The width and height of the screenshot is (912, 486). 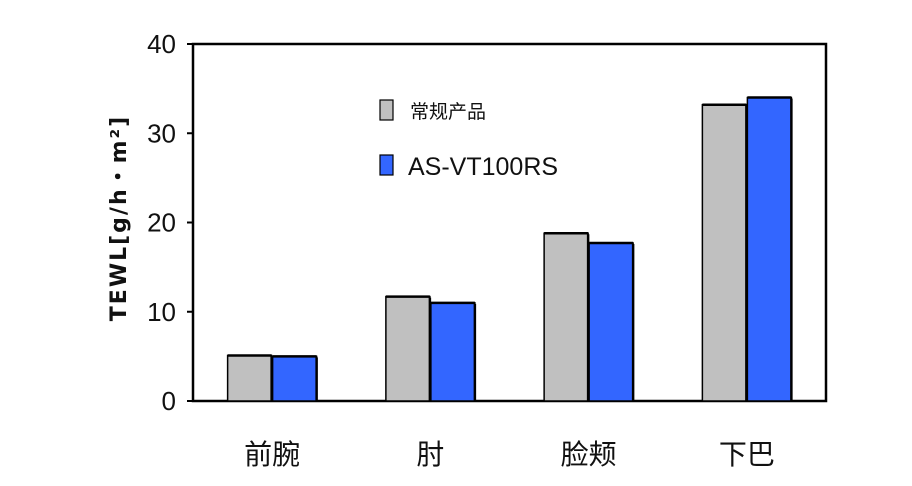 I want to click on x-category-label: 脸颊, so click(x=589, y=454).